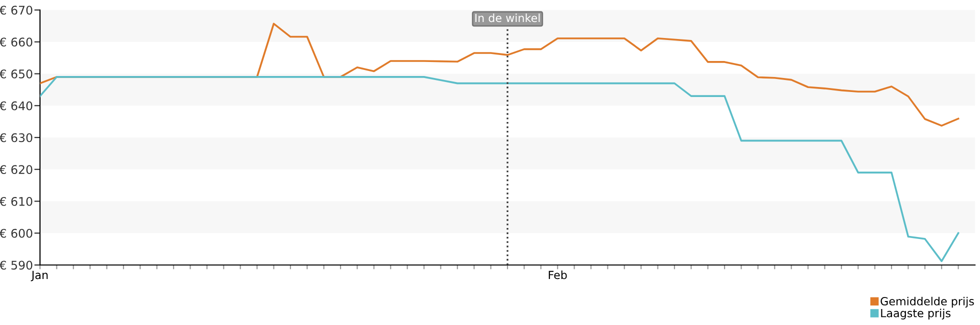 The image size is (980, 325). Describe the element at coordinates (507, 18) in the screenshot. I see `ref-line-label: In de winkel` at that location.